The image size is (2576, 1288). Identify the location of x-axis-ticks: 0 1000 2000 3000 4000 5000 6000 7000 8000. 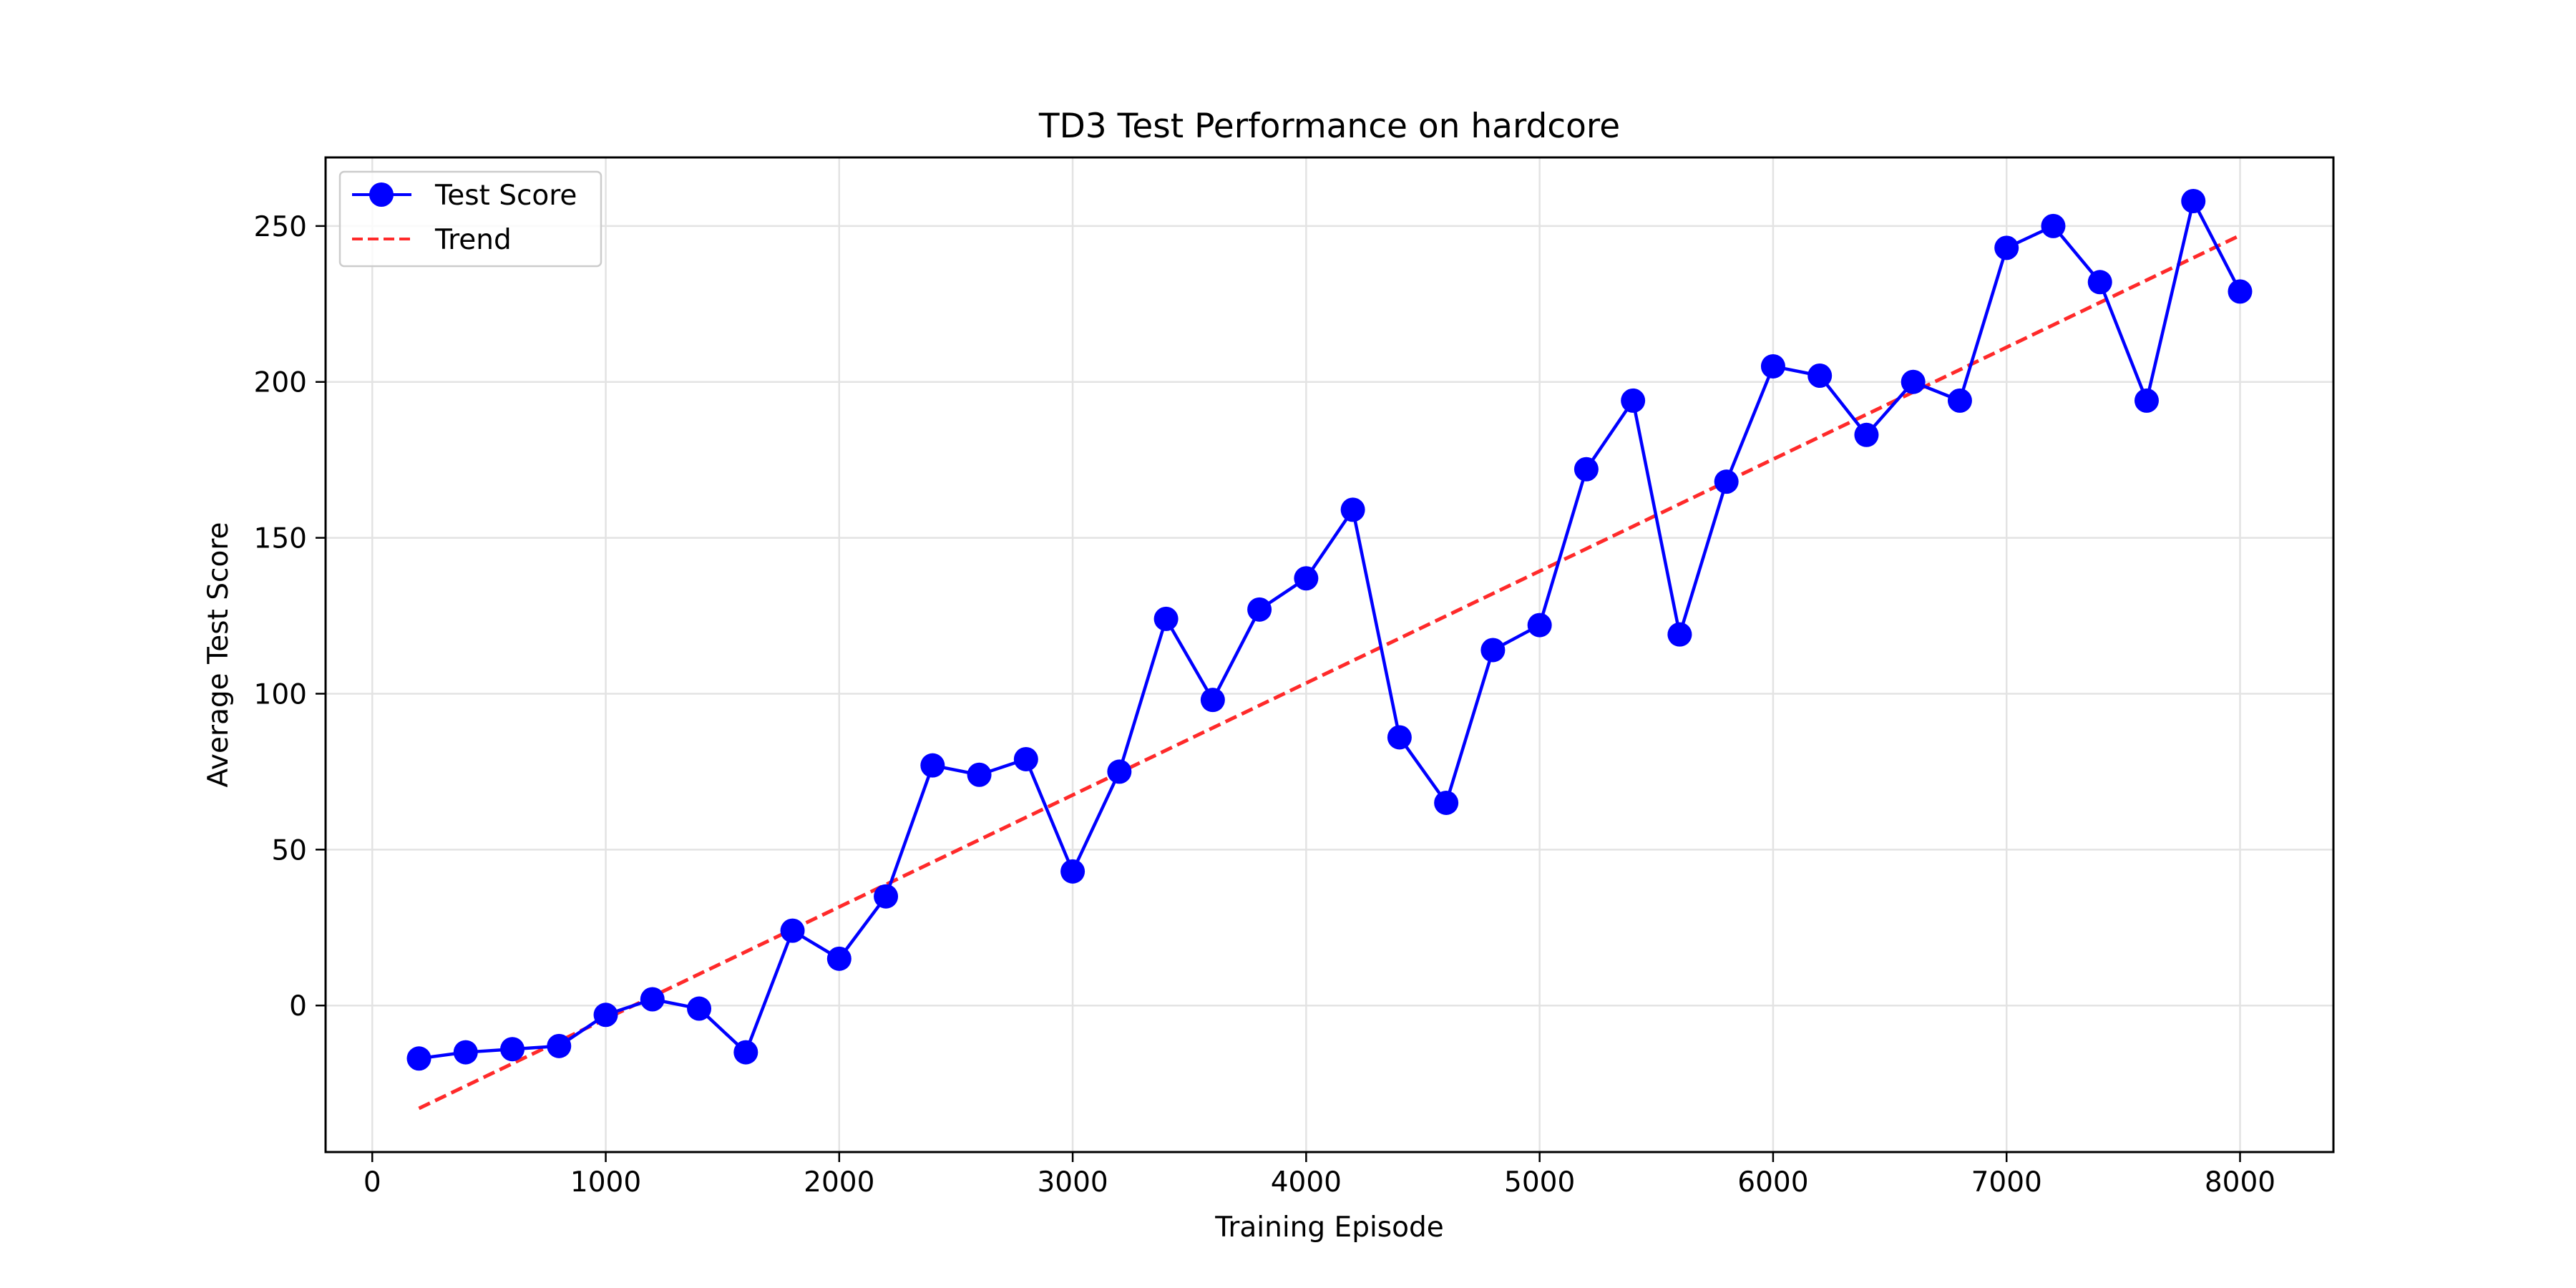
(1319, 1175).